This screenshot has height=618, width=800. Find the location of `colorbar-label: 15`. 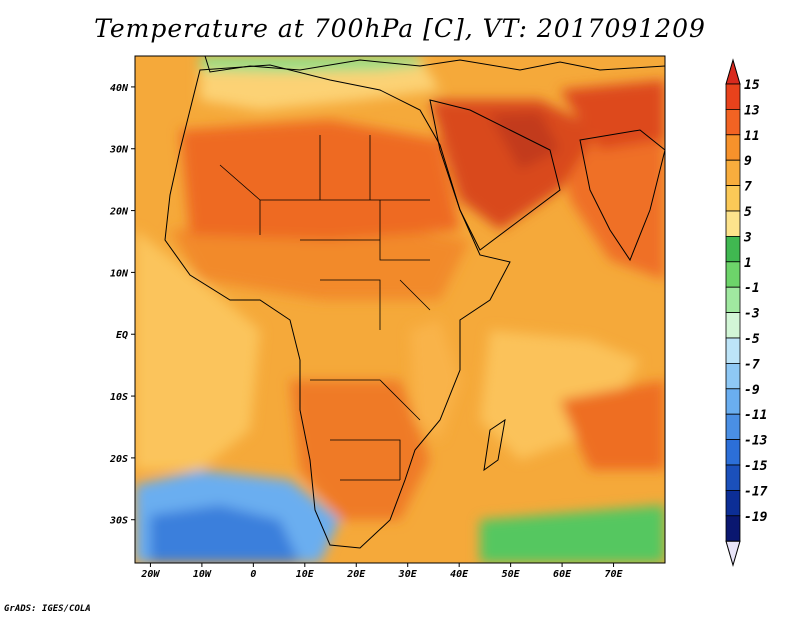

colorbar-label: 15 is located at coordinates (752, 85).